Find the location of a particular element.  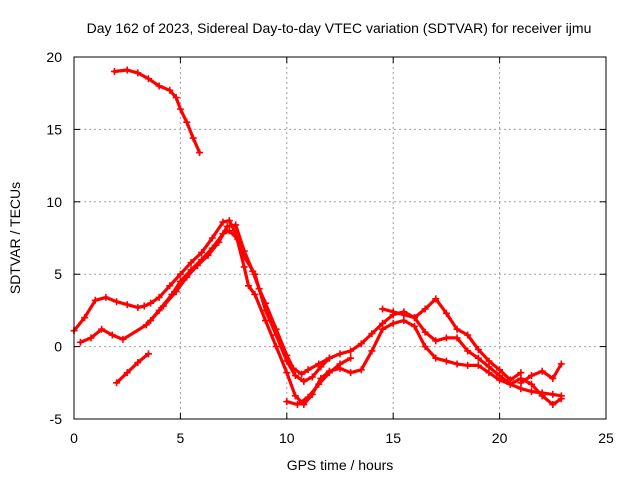

x-tick-label: 5 is located at coordinates (181, 438).